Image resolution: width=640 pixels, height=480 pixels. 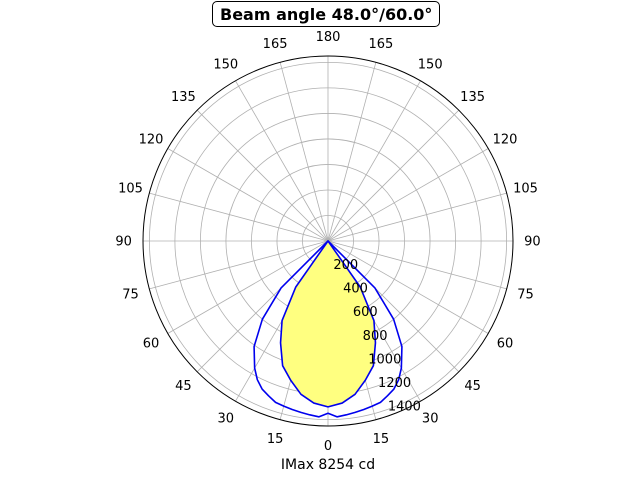 I want to click on radial-tick-label: 1000, so click(x=384, y=359).